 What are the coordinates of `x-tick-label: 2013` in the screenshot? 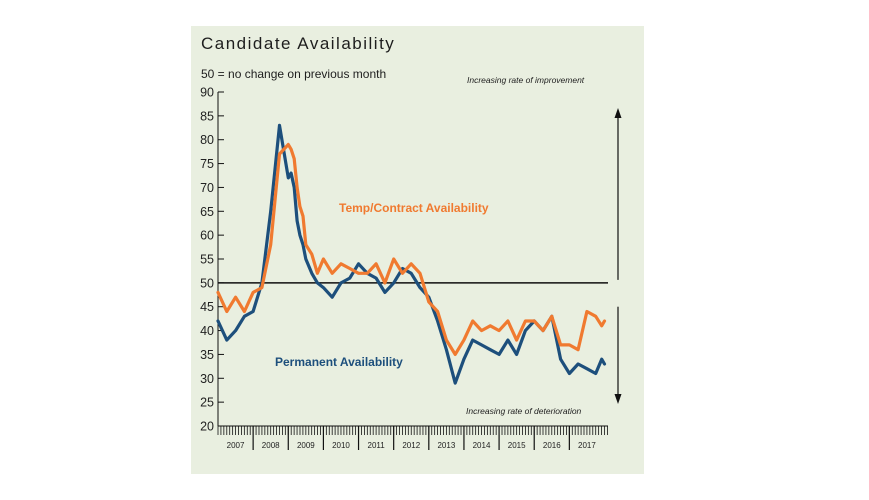 It's located at (446, 445).